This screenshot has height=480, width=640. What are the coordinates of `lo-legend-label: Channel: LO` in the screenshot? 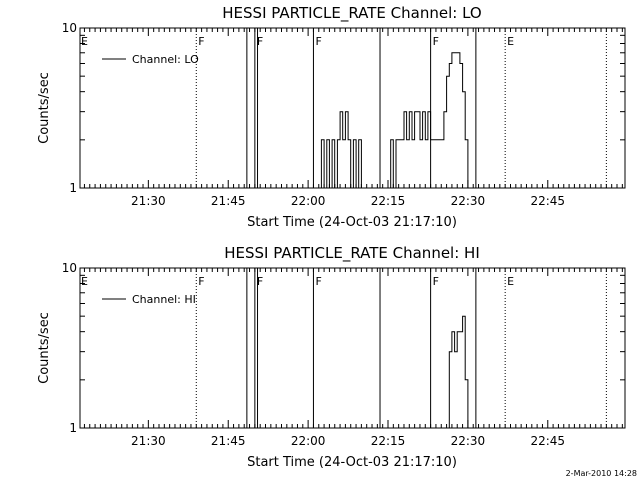 It's located at (165, 59).